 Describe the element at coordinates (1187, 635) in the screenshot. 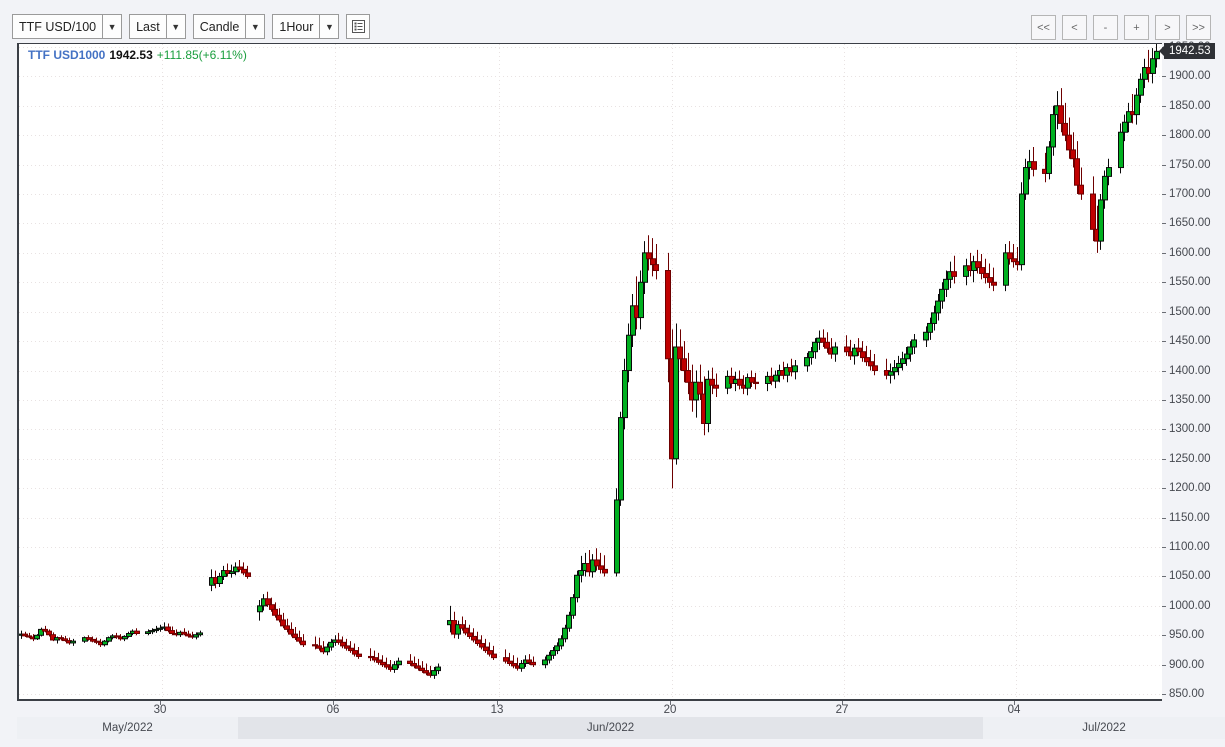

I see `price-axis-label: 950.00` at that location.